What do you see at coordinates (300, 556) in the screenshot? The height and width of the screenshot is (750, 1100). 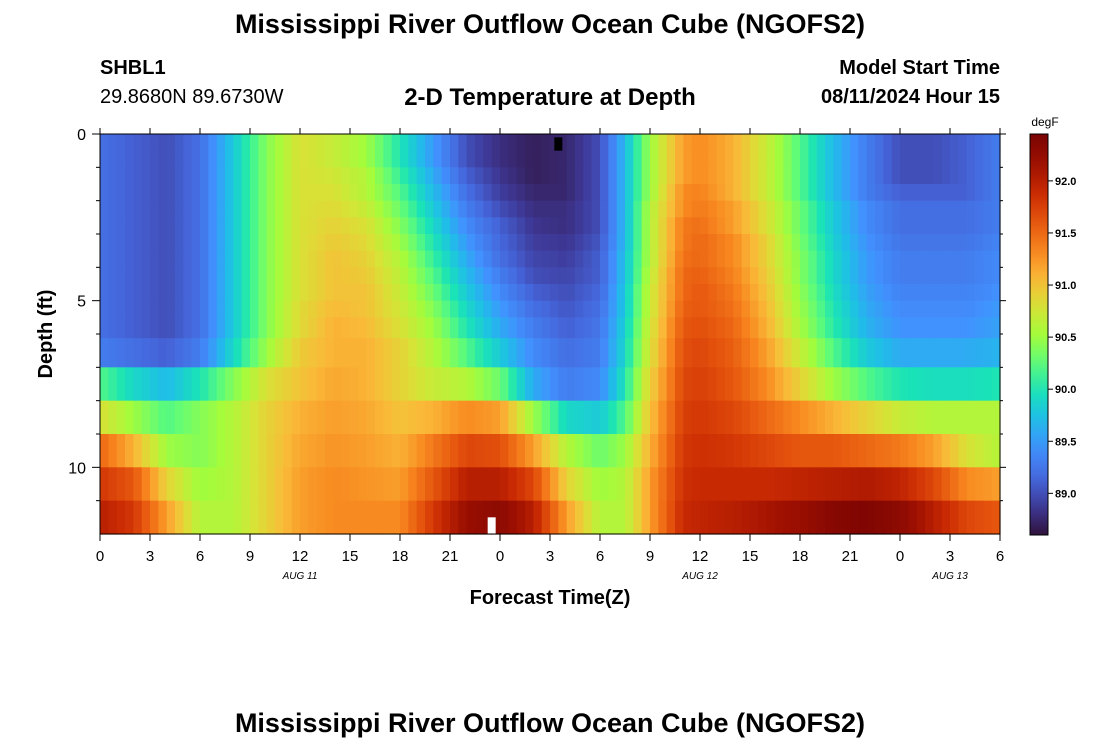 I see `x-tick-label: 12` at bounding box center [300, 556].